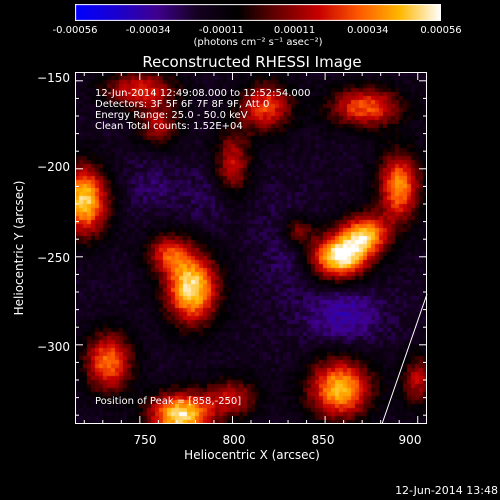 The height and width of the screenshot is (500, 500). I want to click on info-time-range: 12-Jun-2014 12:49:08.000 to 12:52:54.000, so click(203, 93).